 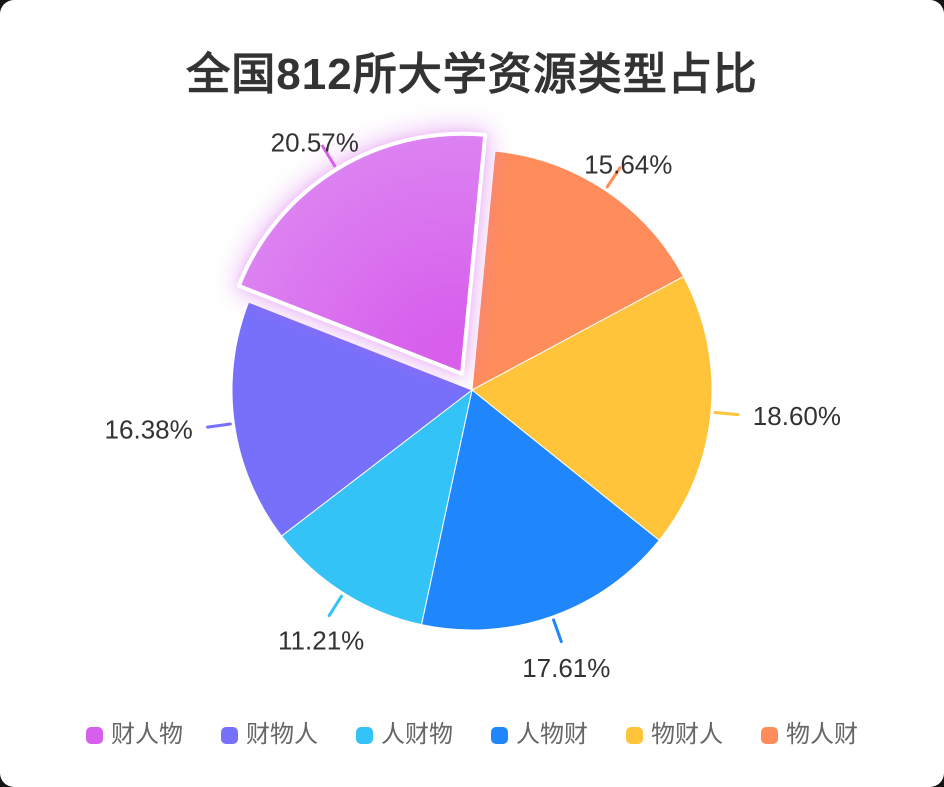 I want to click on legend-item-物人财: 物人财, so click(x=809, y=735).